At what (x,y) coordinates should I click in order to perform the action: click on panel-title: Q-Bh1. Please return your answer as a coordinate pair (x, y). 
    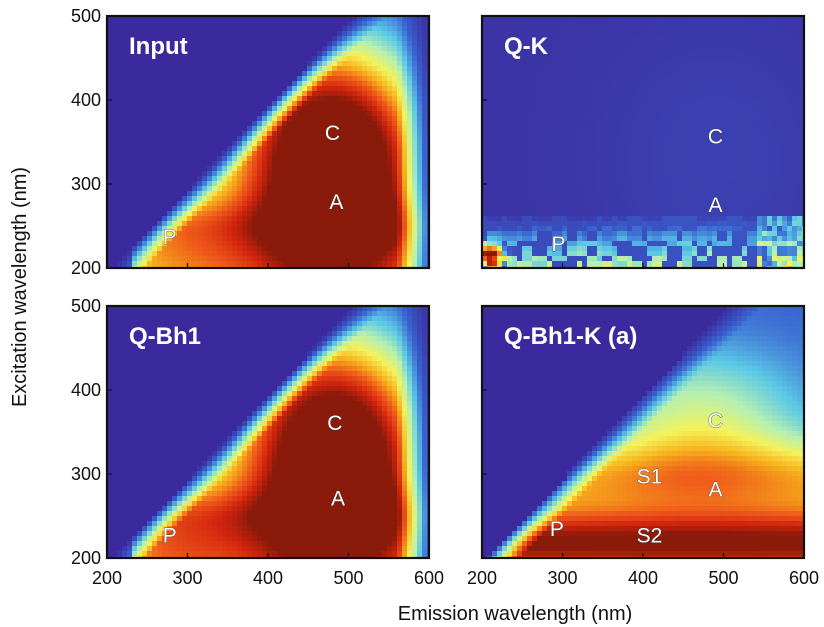
    Looking at the image, I should click on (165, 336).